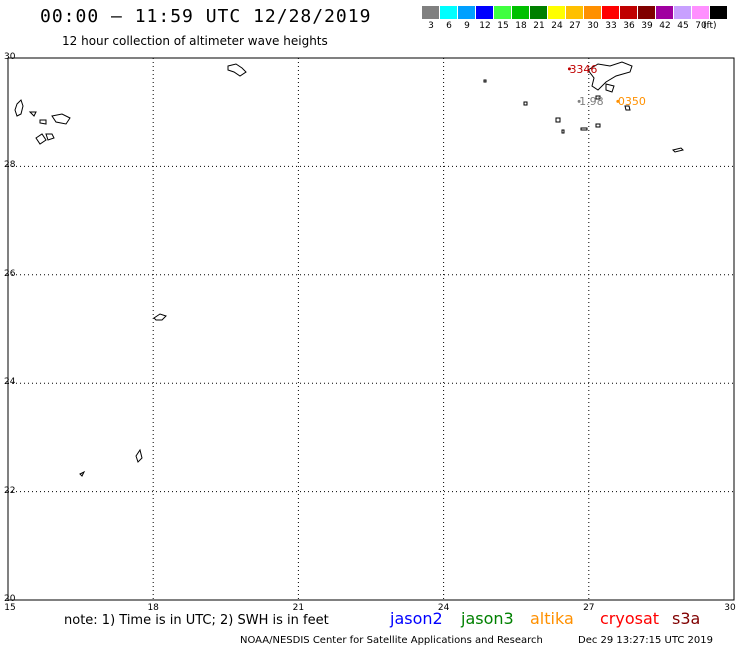 The height and width of the screenshot is (650, 740). Describe the element at coordinates (593, 26) in the screenshot. I see `legend-swatch-label: 30` at that location.